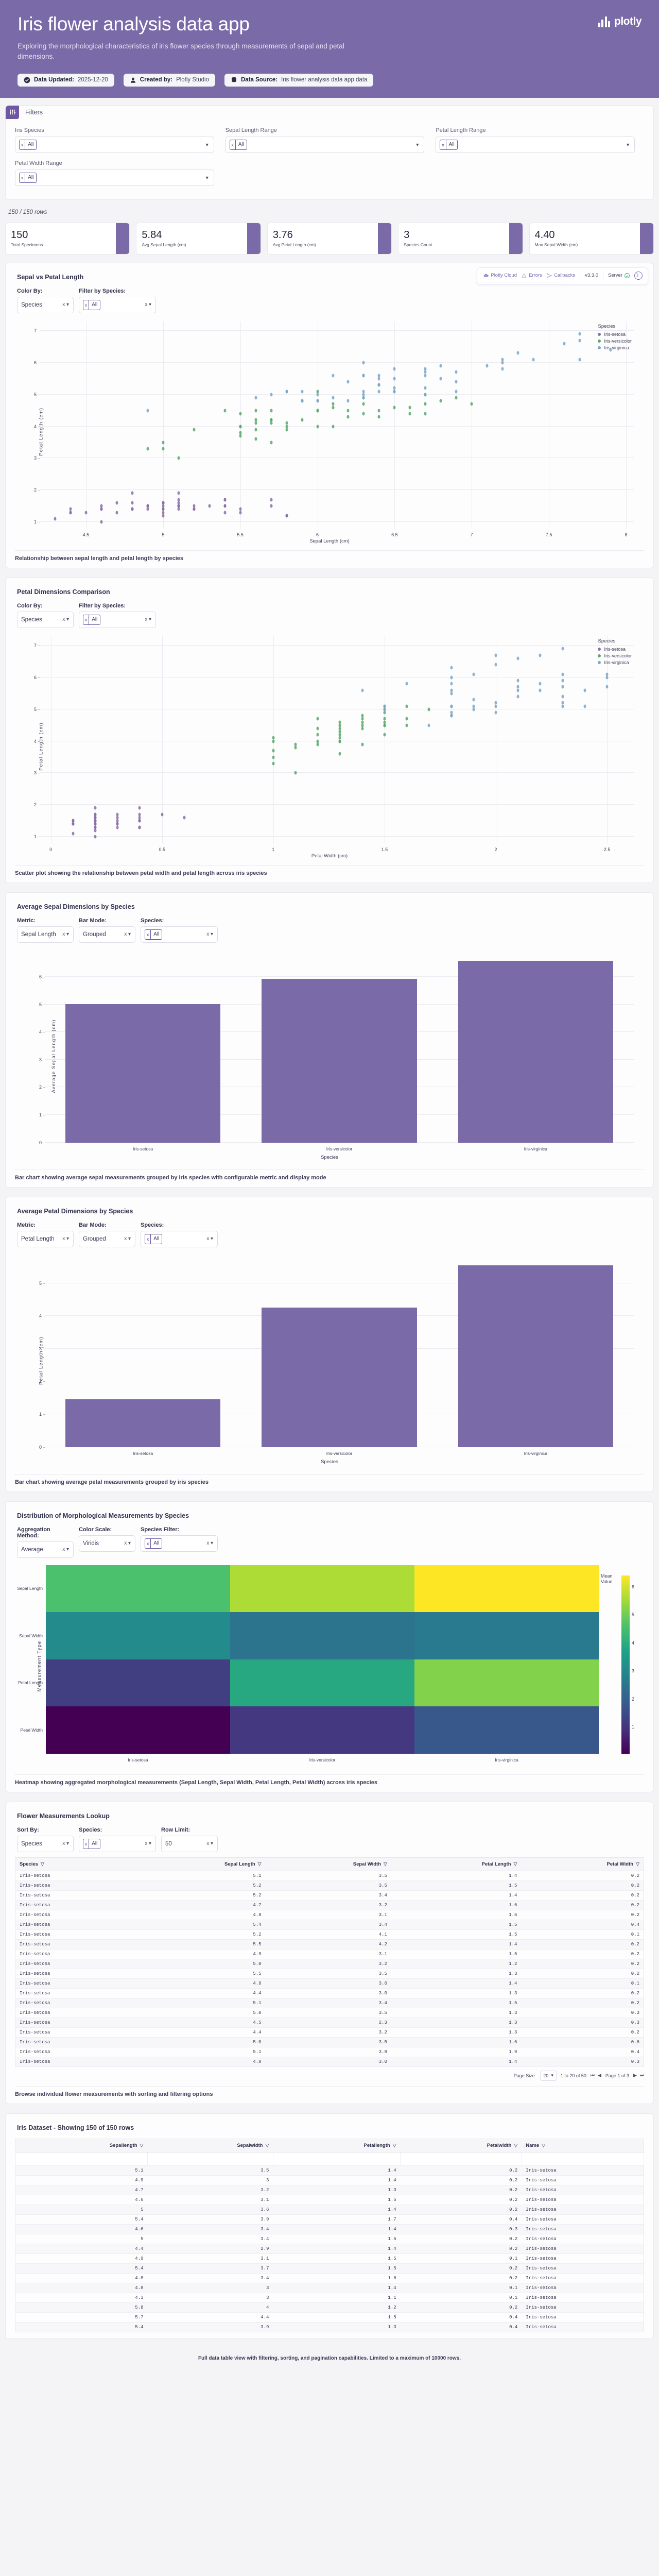 Image resolution: width=659 pixels, height=2576 pixels. What do you see at coordinates (549, 2075) in the screenshot?
I see `page-size-select: 20 ▾` at bounding box center [549, 2075].